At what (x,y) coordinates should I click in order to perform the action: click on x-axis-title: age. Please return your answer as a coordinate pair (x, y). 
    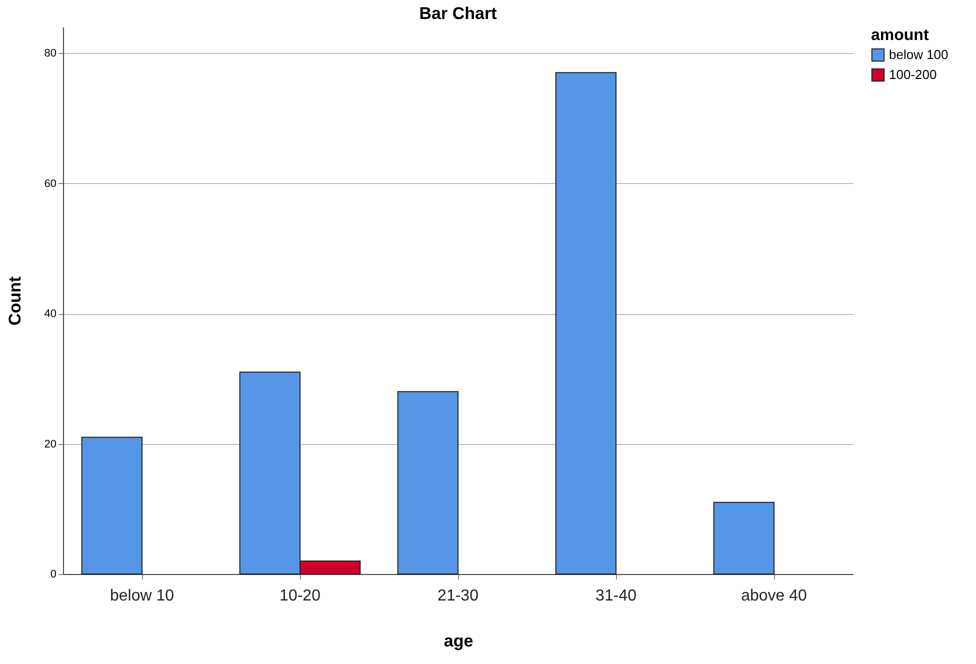
    Looking at the image, I should click on (459, 641).